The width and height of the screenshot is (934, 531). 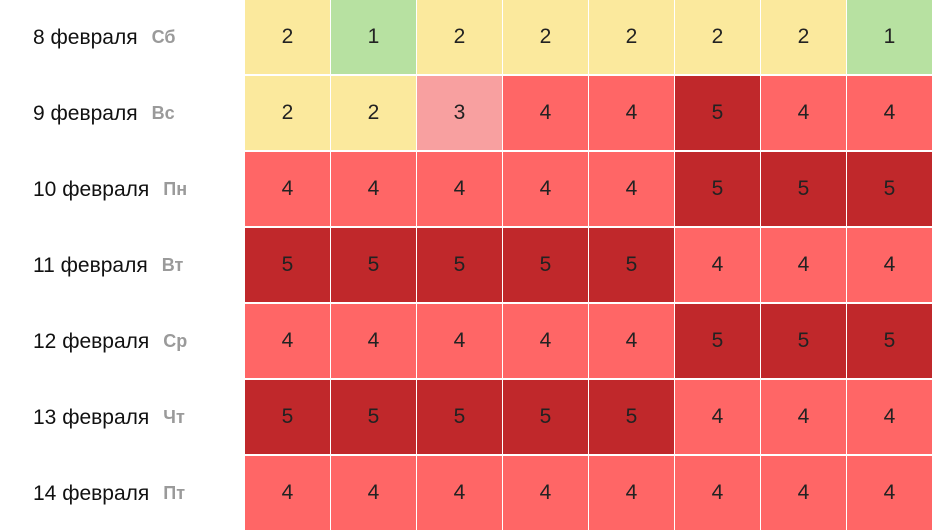 I want to click on row-label: 9 февраля Вс, so click(x=122, y=113).